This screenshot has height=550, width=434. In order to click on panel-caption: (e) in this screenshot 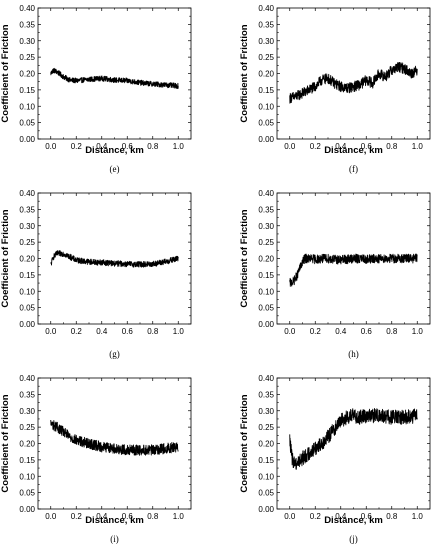, I will do `click(115, 169)`.